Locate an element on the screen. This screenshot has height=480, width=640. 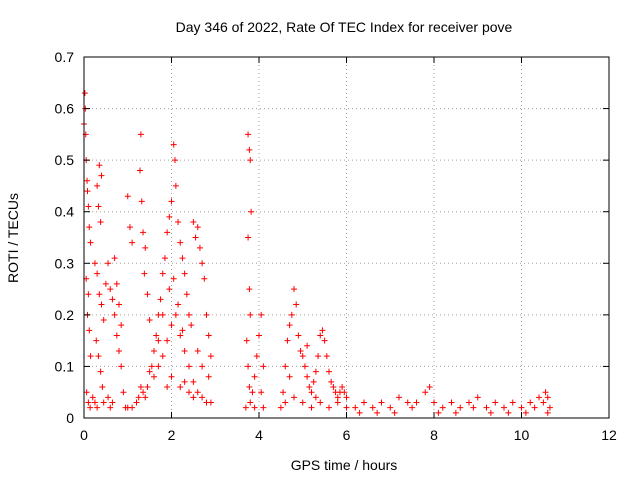
x-tick-label: 10 is located at coordinates (522, 435).